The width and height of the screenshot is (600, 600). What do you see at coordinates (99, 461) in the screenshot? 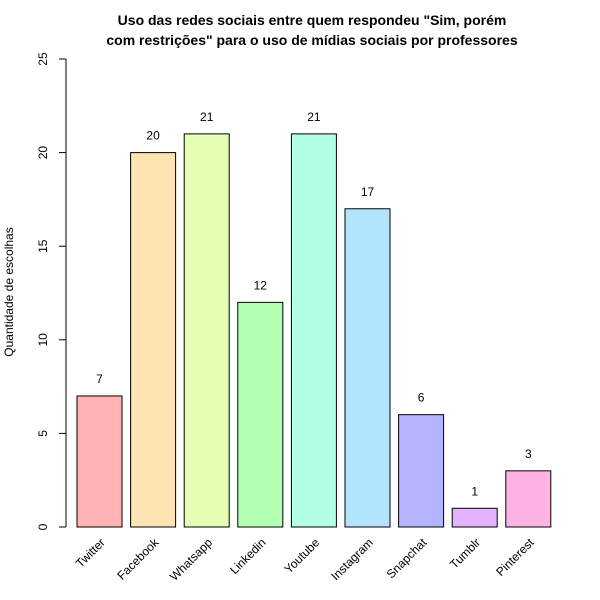
I see `bar-twitter` at bounding box center [99, 461].